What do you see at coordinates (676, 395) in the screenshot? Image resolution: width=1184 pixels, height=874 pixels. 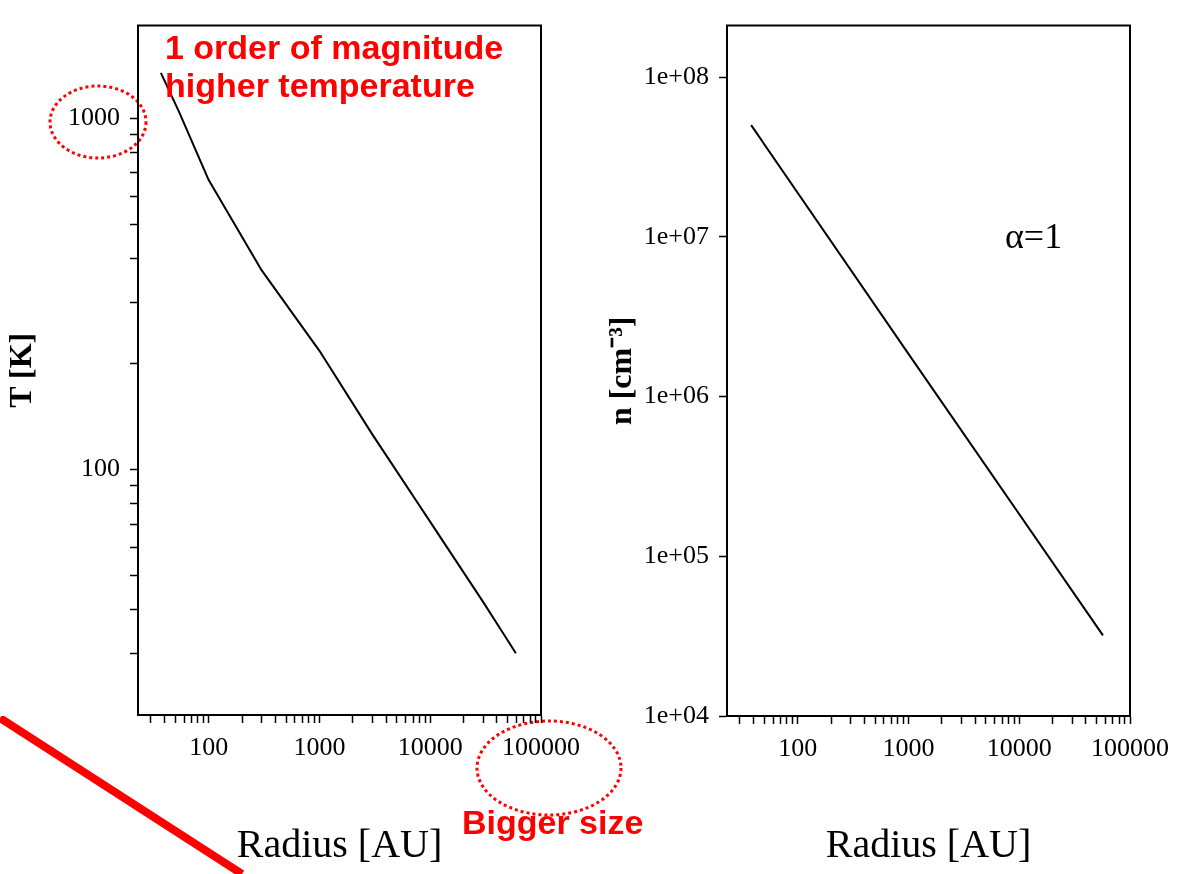 I see `y-tick-label: 1e+06` at bounding box center [676, 395].